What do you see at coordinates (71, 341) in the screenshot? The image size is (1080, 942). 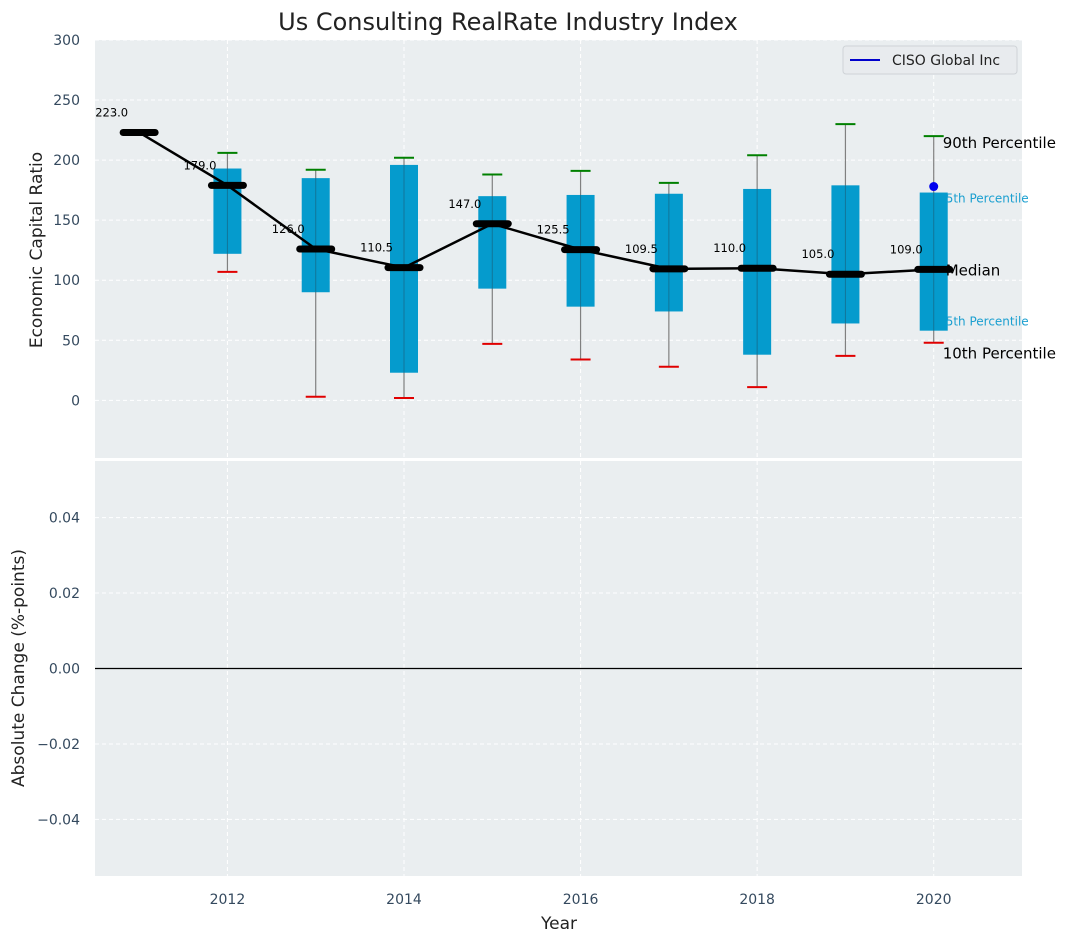 I see `y-tick-label: 50` at bounding box center [71, 341].